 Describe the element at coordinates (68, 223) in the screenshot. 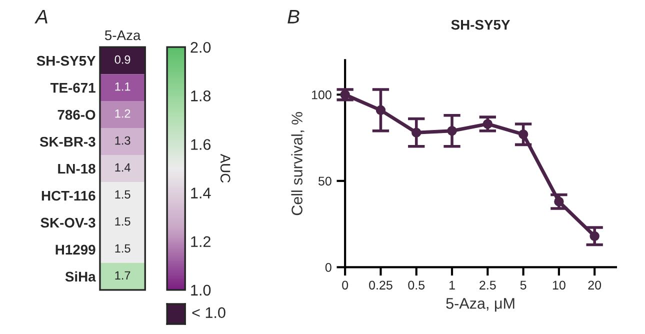

I see `y-tick-label: SK-OV-3` at that location.